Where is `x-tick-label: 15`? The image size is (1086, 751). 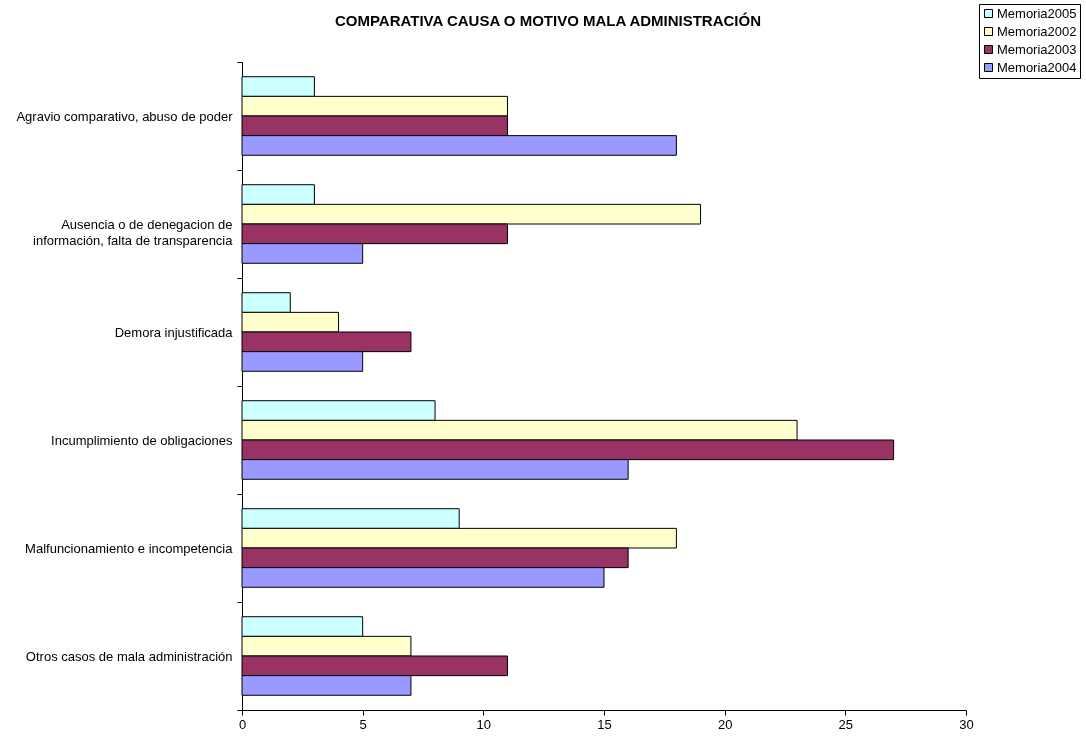 x-tick-label: 15 is located at coordinates (604, 724).